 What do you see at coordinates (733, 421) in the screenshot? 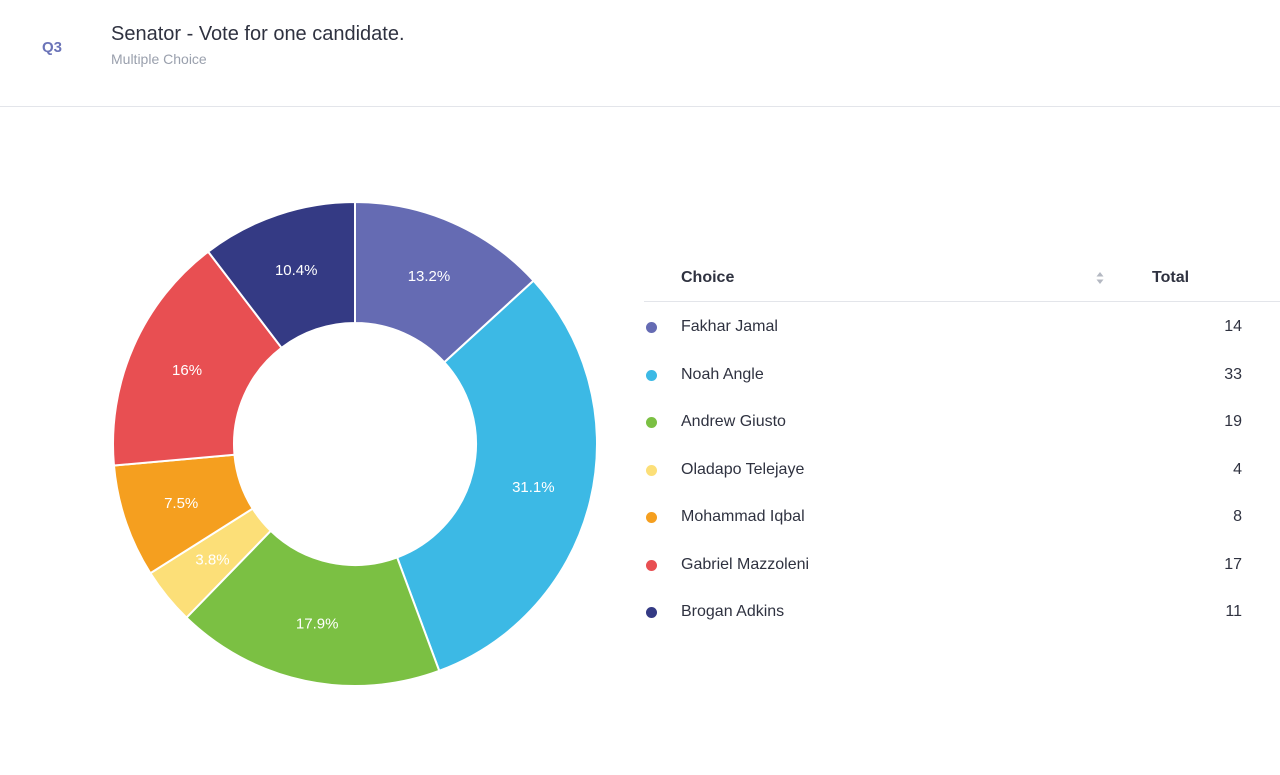
I see `choice-label: Andrew Giusto` at bounding box center [733, 421].